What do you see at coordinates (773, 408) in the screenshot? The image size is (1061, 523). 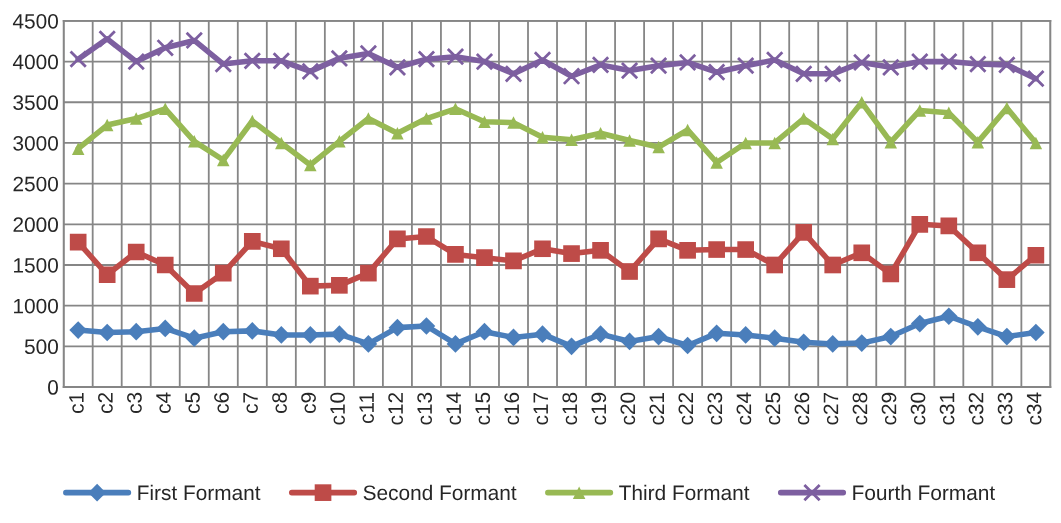 I see `x-tick-label: c25` at bounding box center [773, 408].